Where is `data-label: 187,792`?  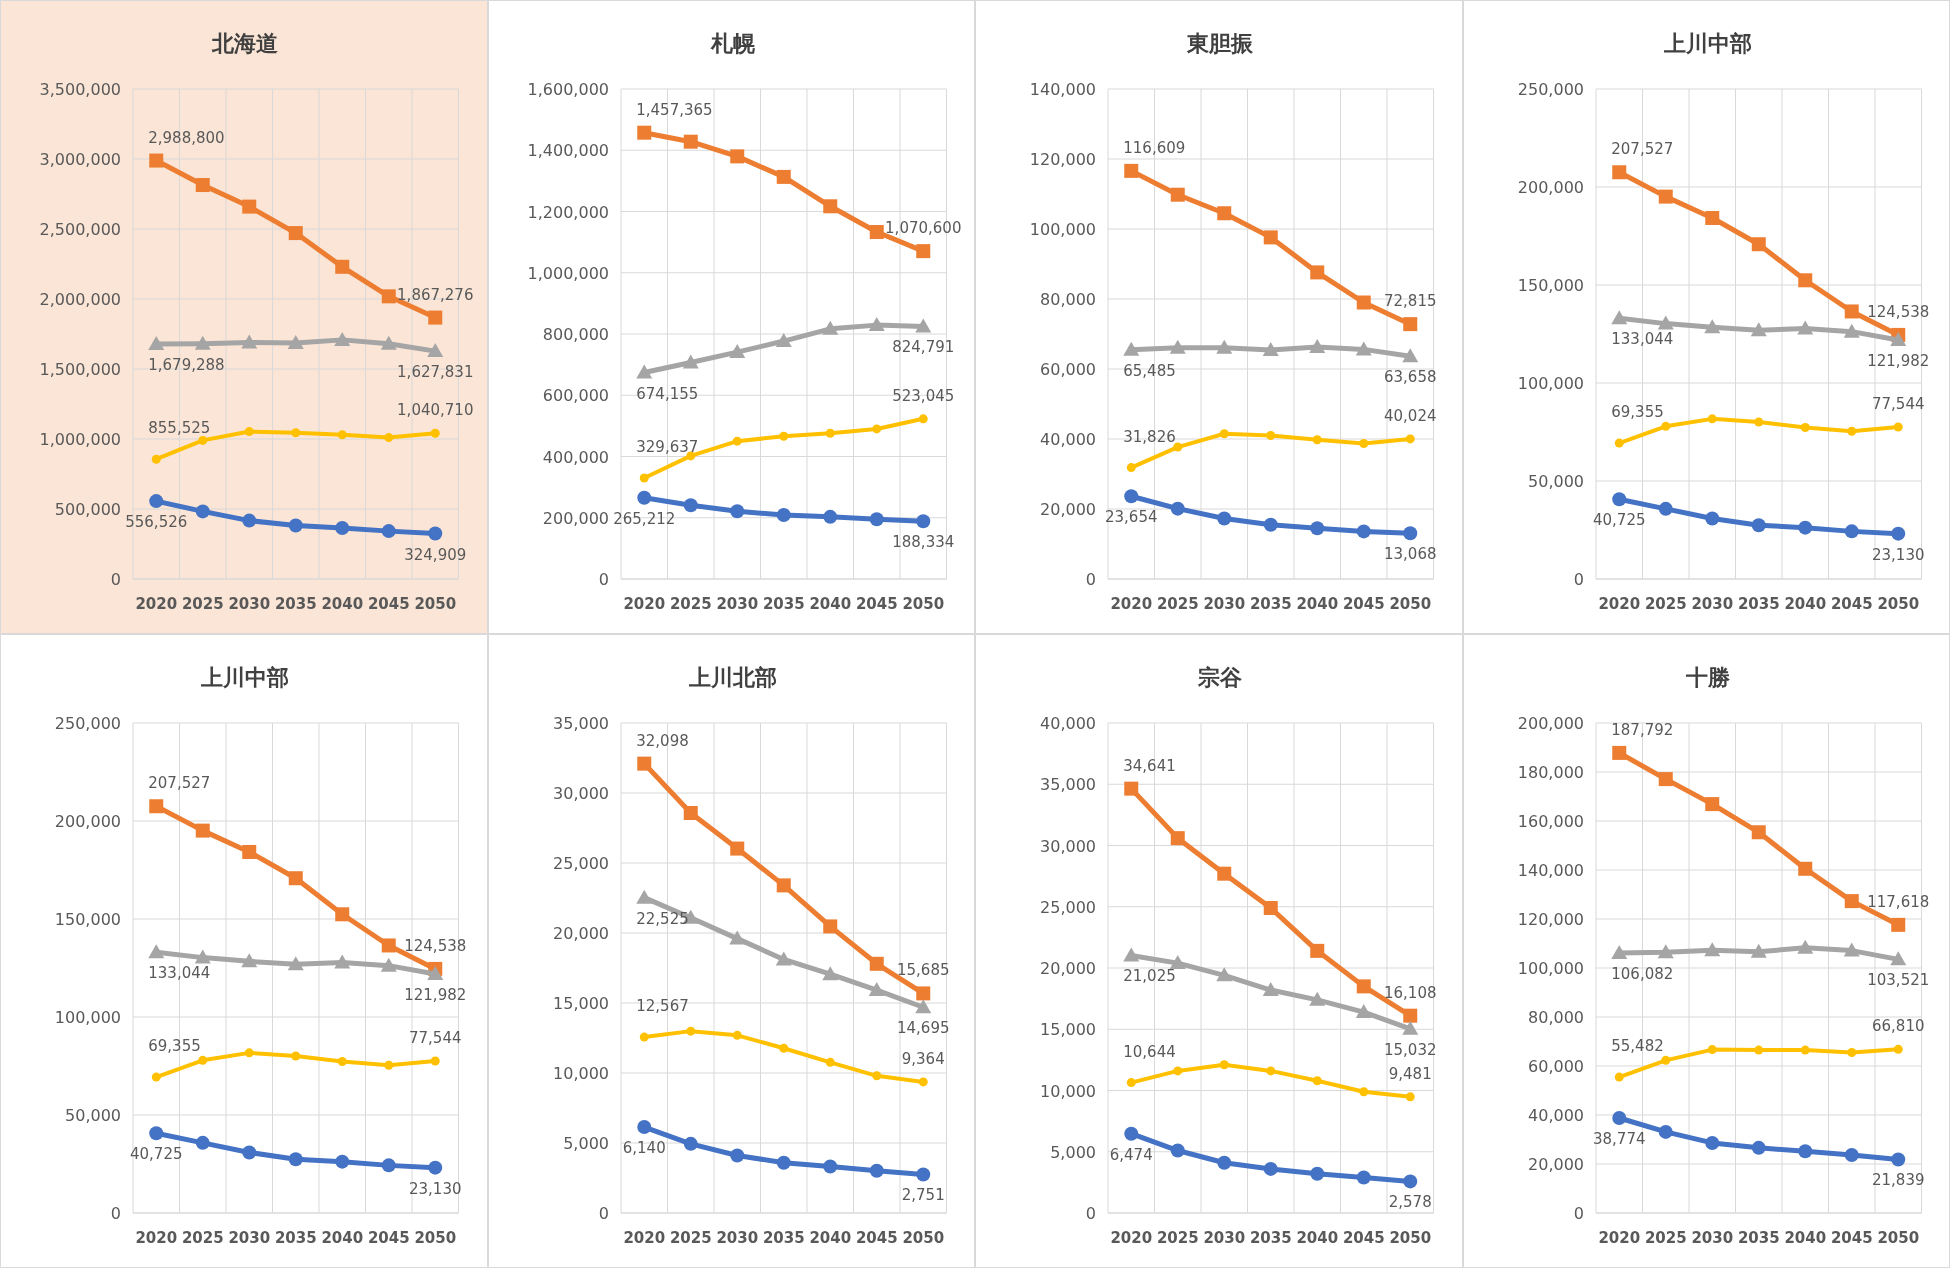
data-label: 187,792 is located at coordinates (1641, 729).